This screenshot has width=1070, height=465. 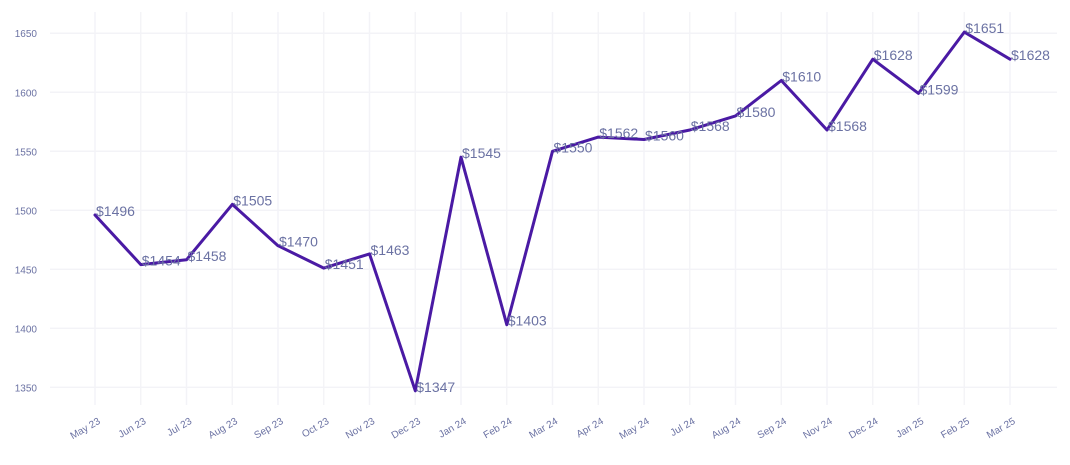 What do you see at coordinates (683, 427) in the screenshot?
I see `x-tick-label: Jul 24` at bounding box center [683, 427].